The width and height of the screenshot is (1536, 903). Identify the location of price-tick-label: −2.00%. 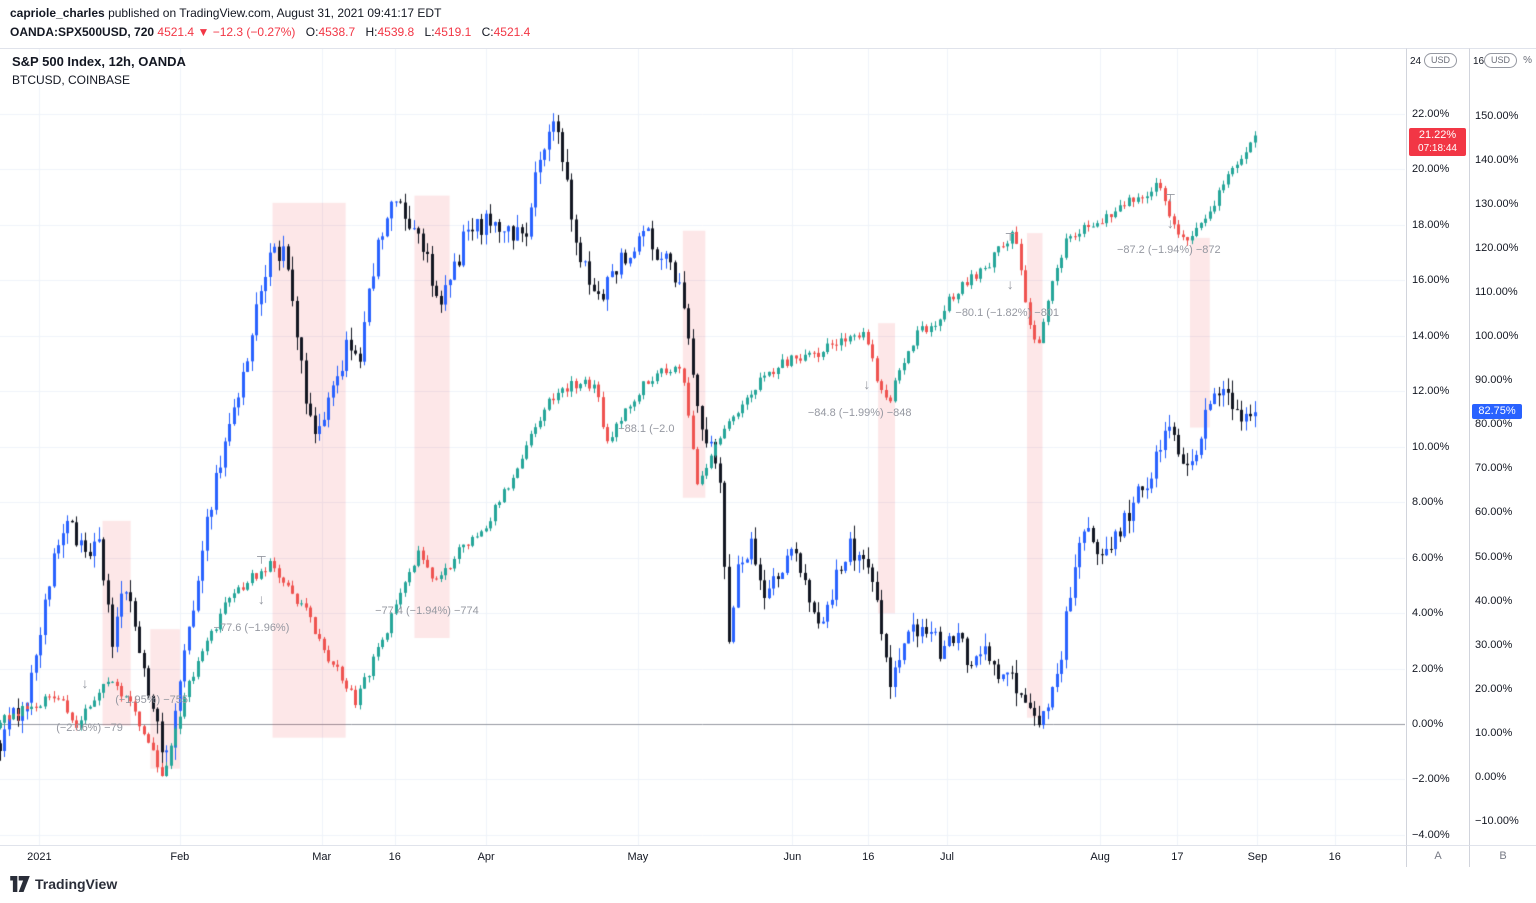
(1431, 779).